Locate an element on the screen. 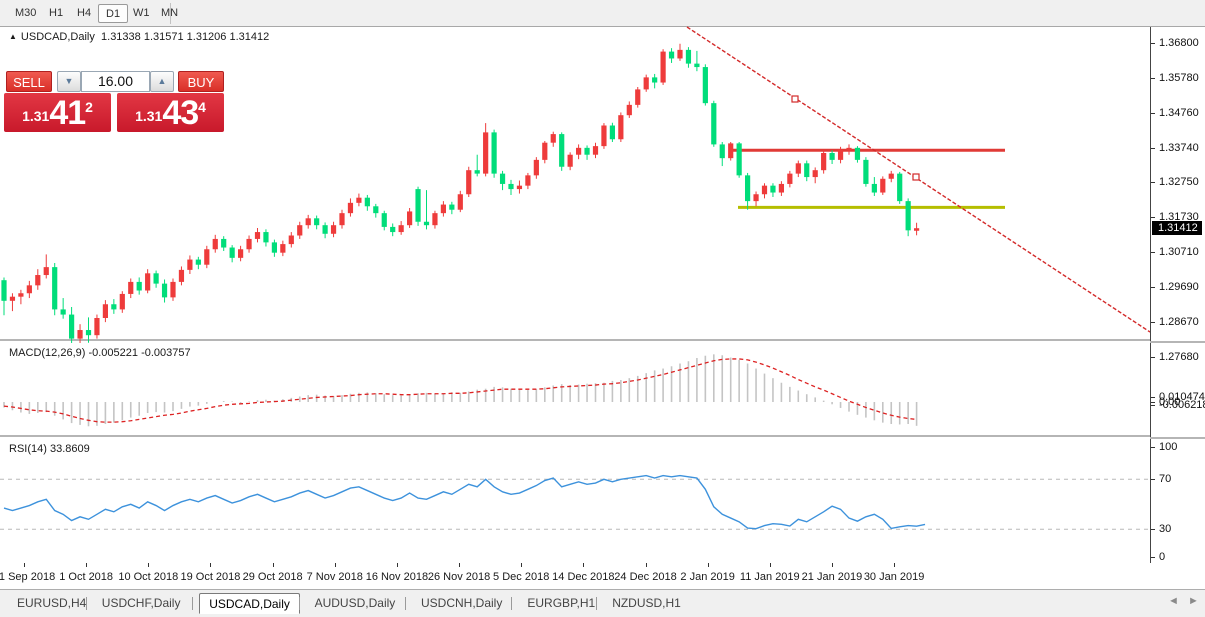 The image size is (1205, 617). volume-decrease-button: ▼ is located at coordinates (69, 81).